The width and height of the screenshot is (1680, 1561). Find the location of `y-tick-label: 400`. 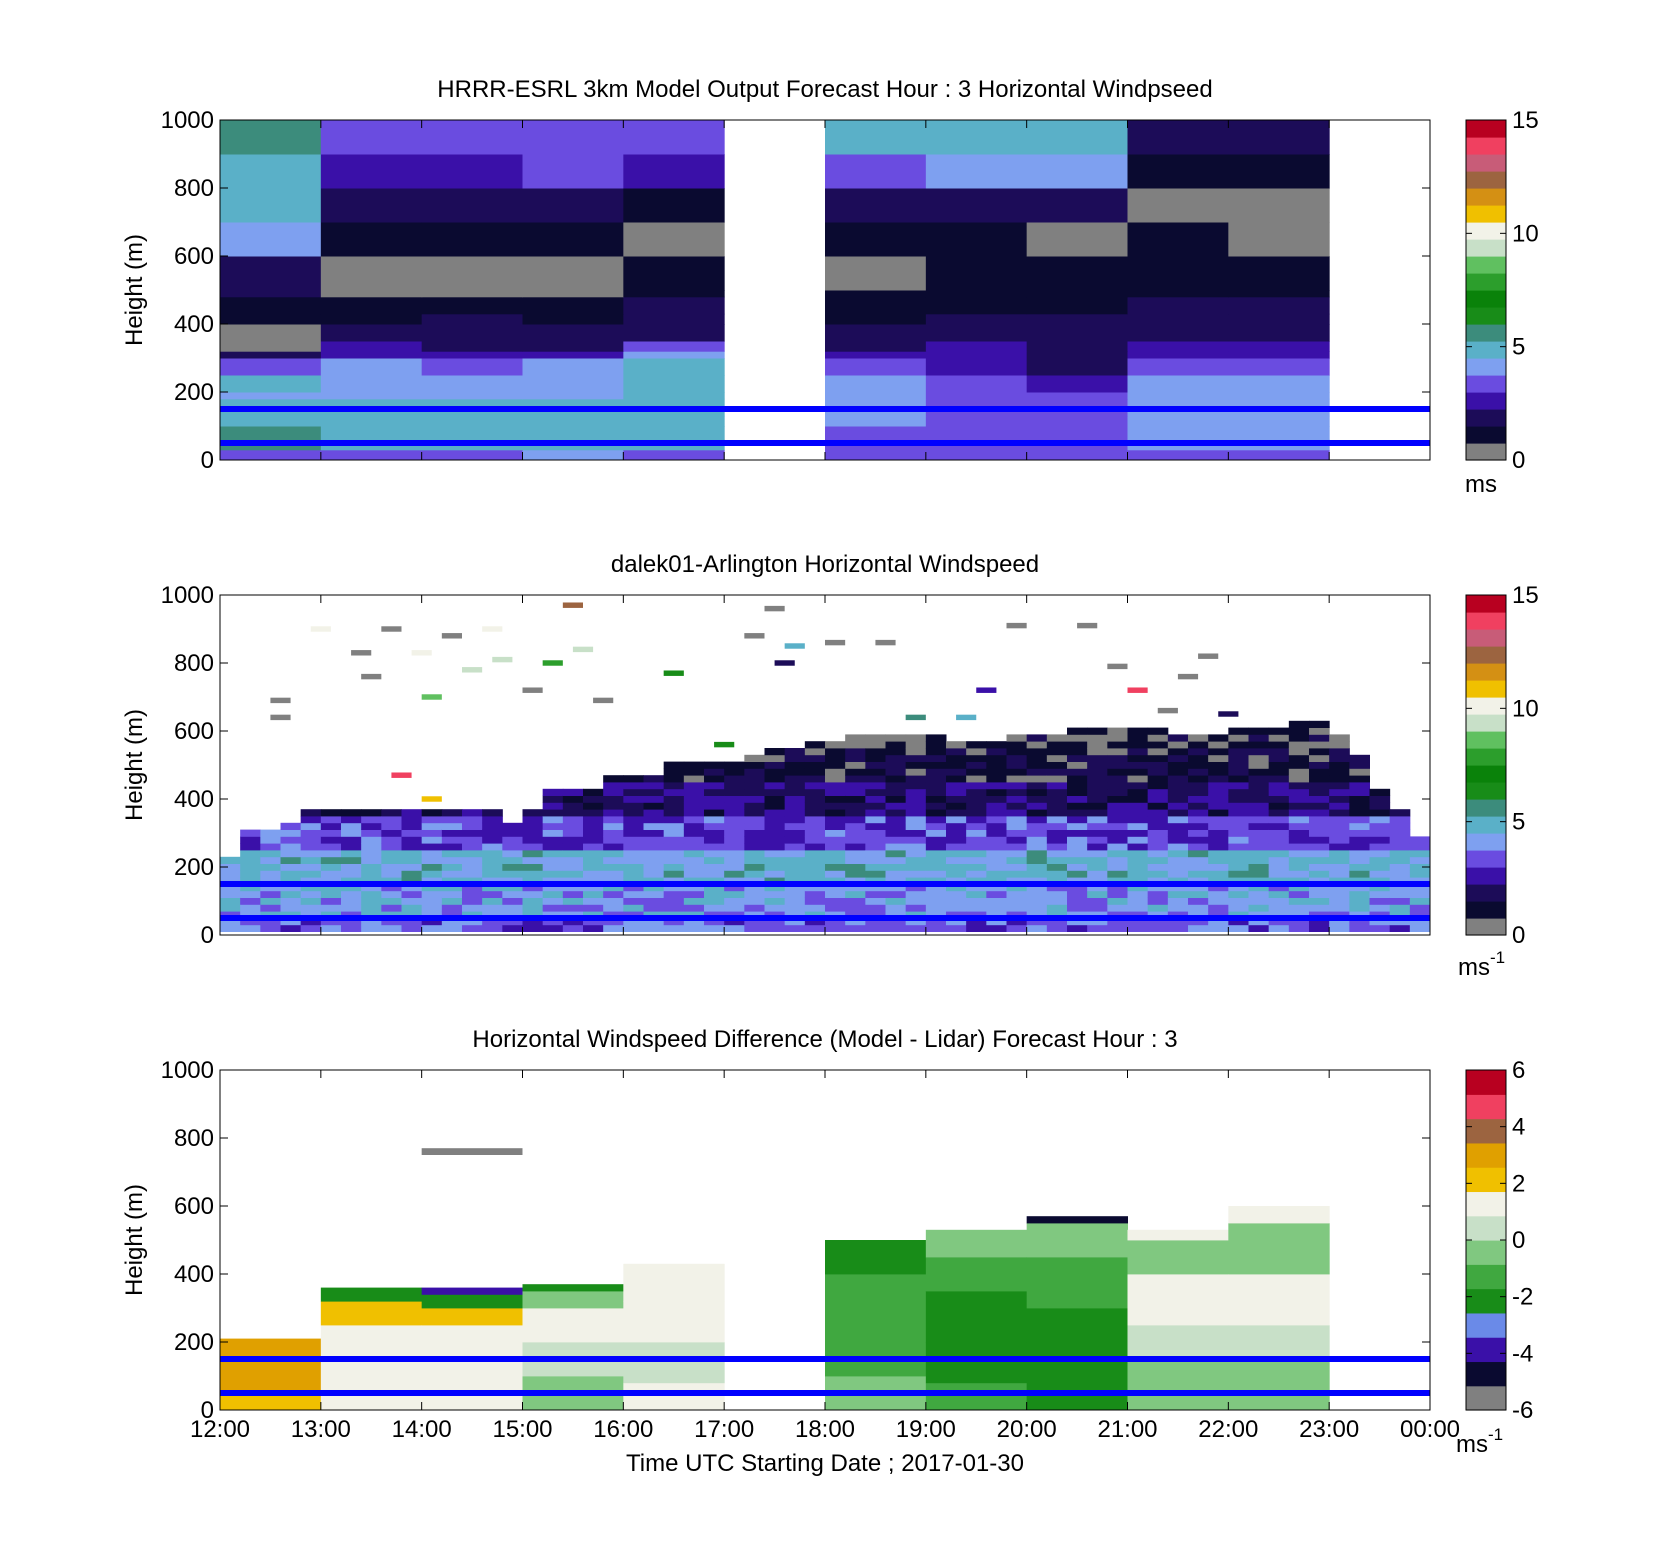

y-tick-label: 400 is located at coordinates (194, 1274).